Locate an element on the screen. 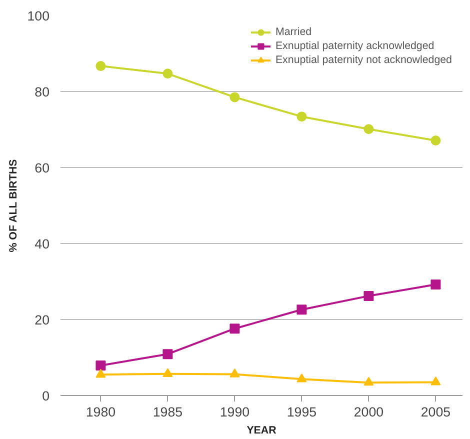 Image resolution: width=470 pixels, height=439 pixels. y-tick-label: 0 is located at coordinates (46, 396).